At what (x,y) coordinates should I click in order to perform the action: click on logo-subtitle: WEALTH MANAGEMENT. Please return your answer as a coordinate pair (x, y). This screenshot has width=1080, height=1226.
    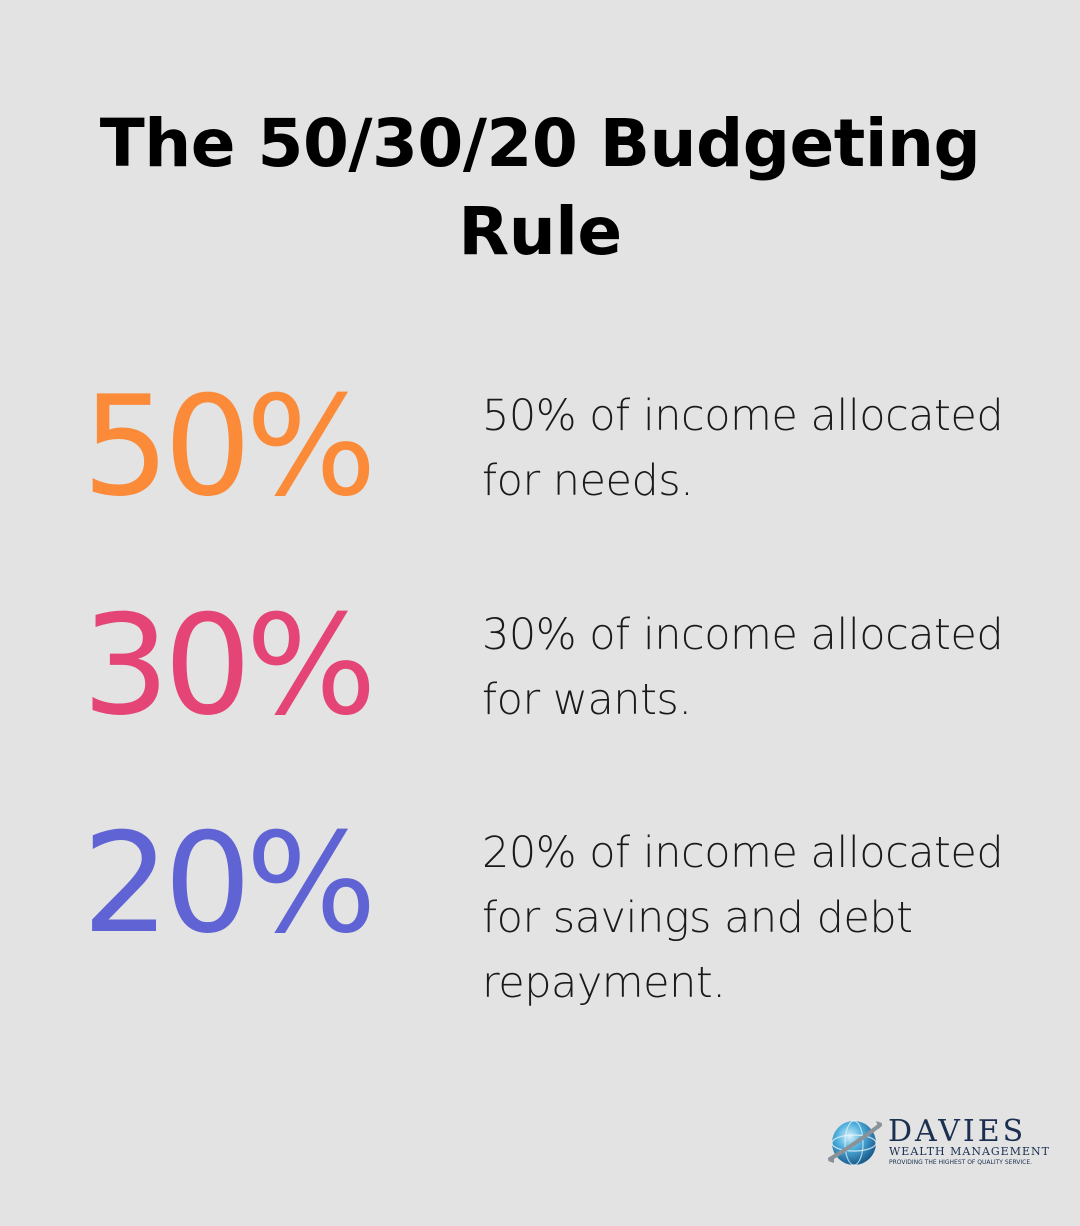
    Looking at the image, I should click on (969, 1151).